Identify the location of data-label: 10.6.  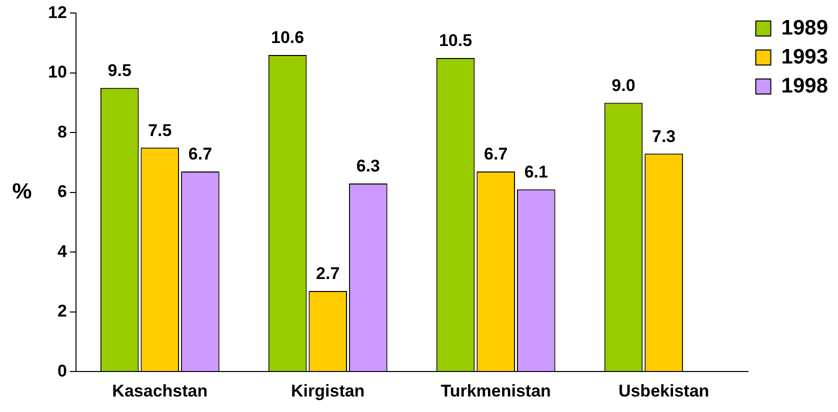
(287, 38).